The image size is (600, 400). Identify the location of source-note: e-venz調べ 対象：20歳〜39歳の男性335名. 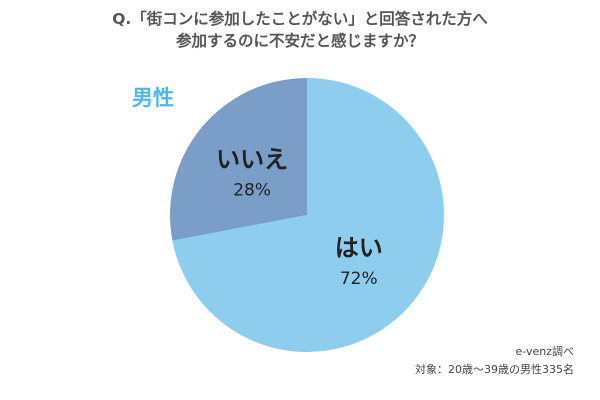
(494, 361).